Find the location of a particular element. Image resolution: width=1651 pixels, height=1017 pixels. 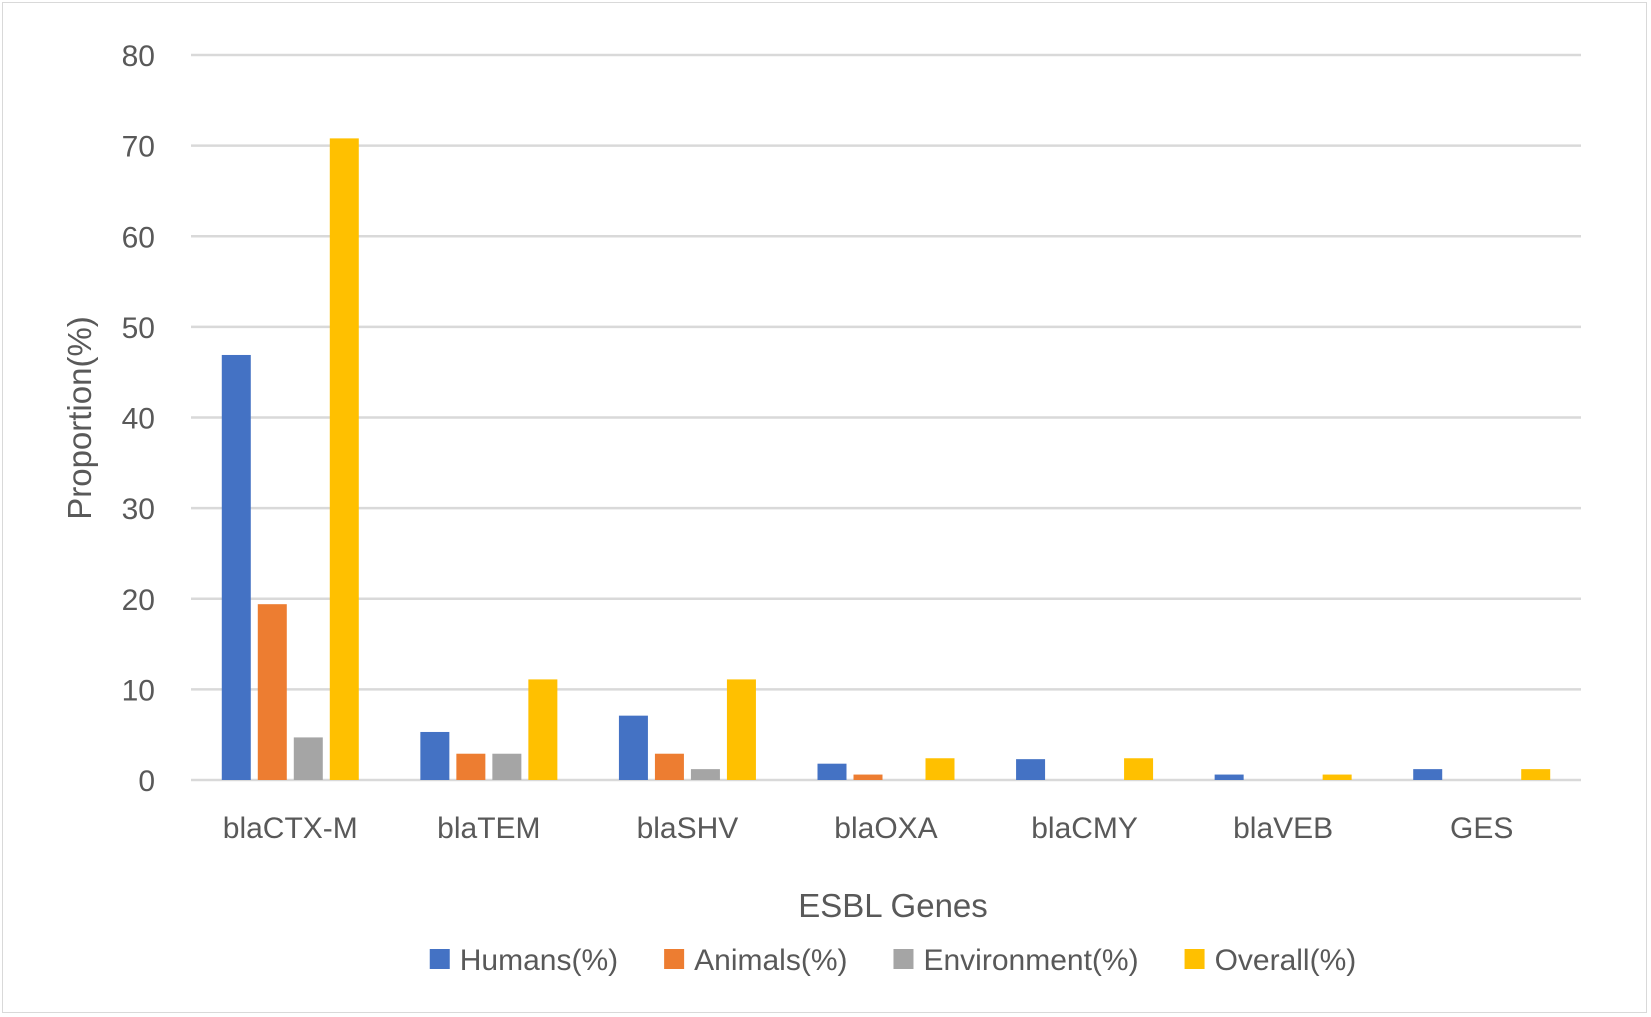

bar-blactx-m-overall is located at coordinates (344, 459).